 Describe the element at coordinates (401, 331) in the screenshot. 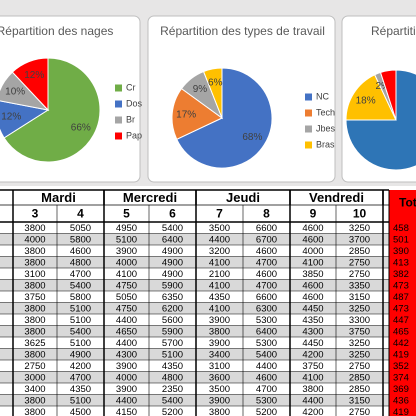

I see `total-cell: 465` at that location.